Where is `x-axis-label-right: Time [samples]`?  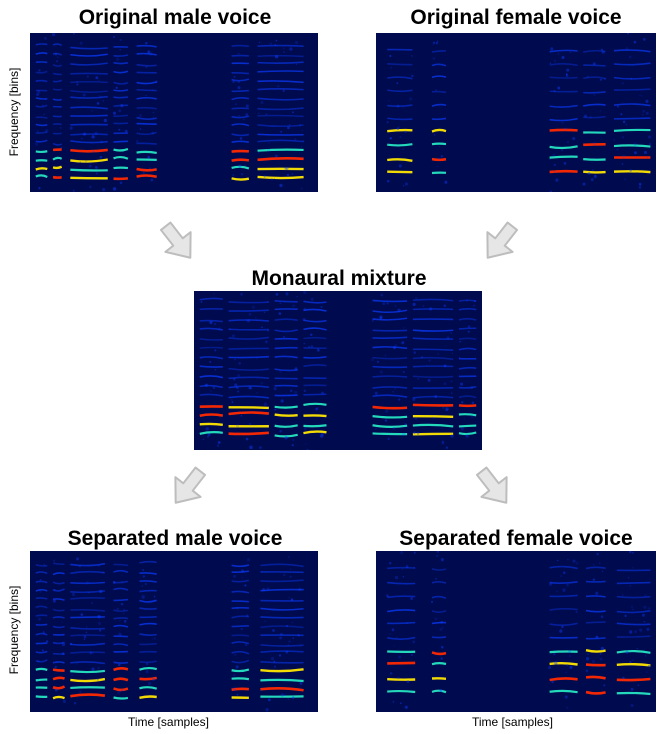
x-axis-label-right: Time [samples] is located at coordinates (512, 722).